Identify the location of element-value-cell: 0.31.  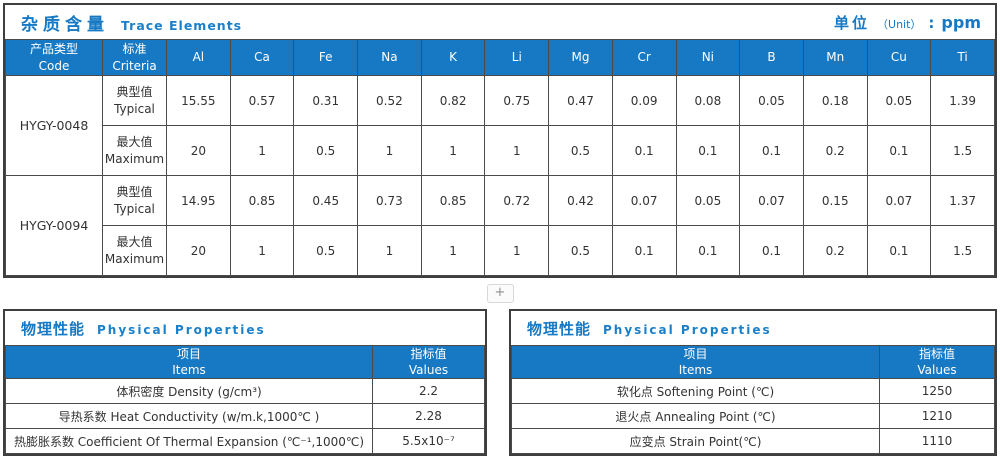
(326, 100).